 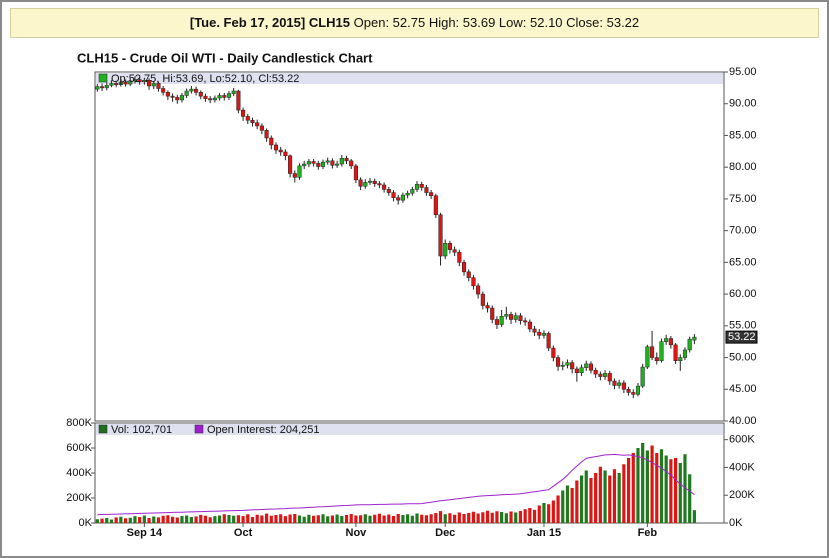 I want to click on legend-swatch, so click(x=199, y=429).